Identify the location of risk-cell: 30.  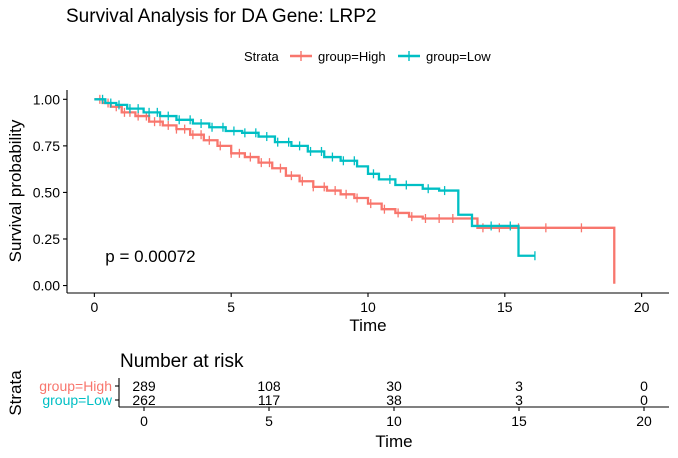
(394, 386).